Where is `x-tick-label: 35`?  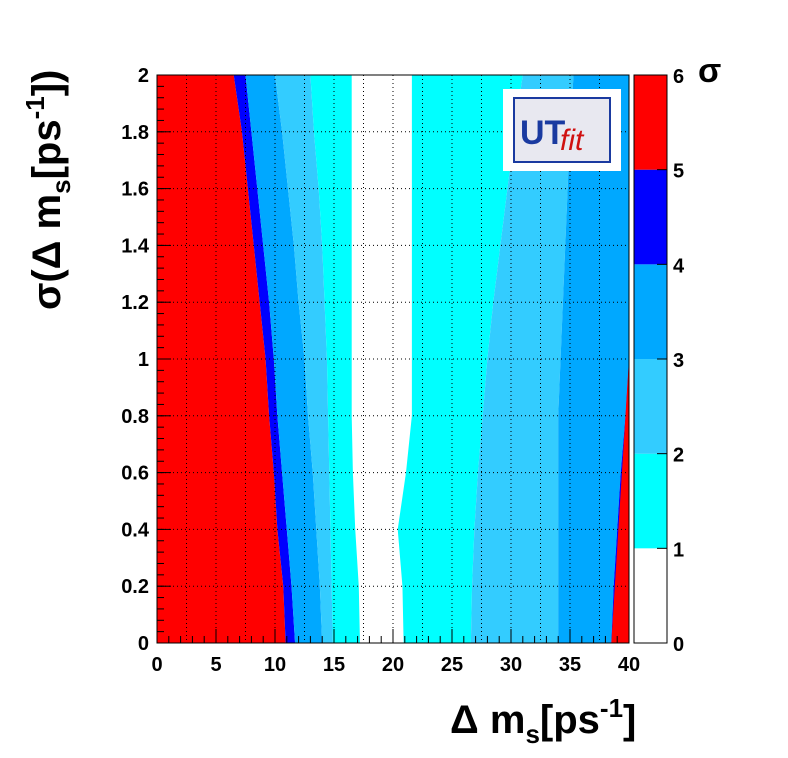
x-tick-label: 35 is located at coordinates (570, 665).